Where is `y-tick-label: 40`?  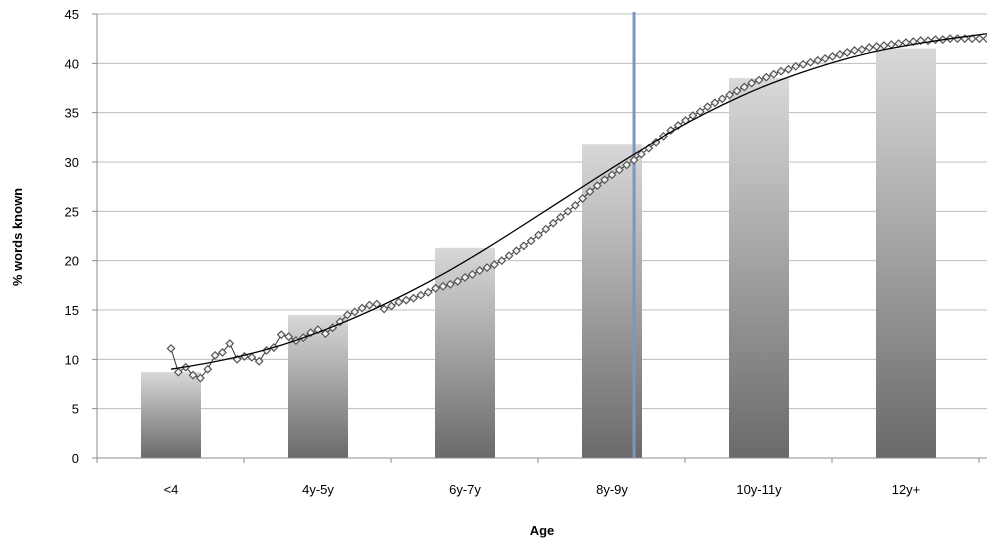
y-tick-label: 40 is located at coordinates (72, 63).